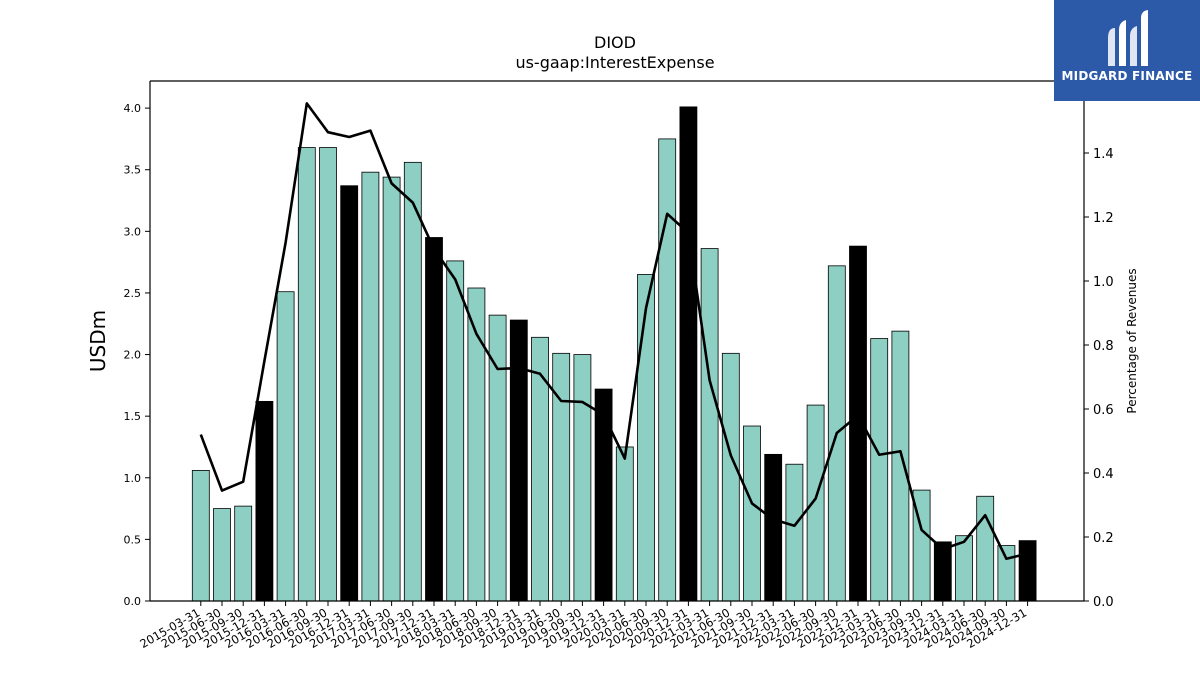 The image size is (1200, 675). Describe the element at coordinates (133, 416) in the screenshot. I see `y-tick-label: 1.5` at that location.